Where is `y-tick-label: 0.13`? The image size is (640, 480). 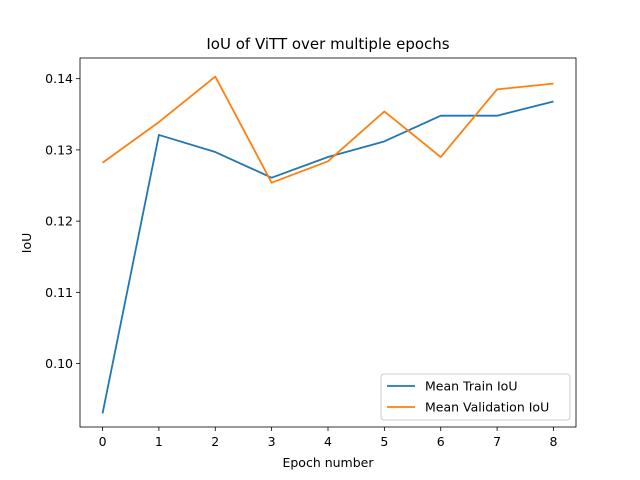
y-tick-label: 0.13 is located at coordinates (59, 149).